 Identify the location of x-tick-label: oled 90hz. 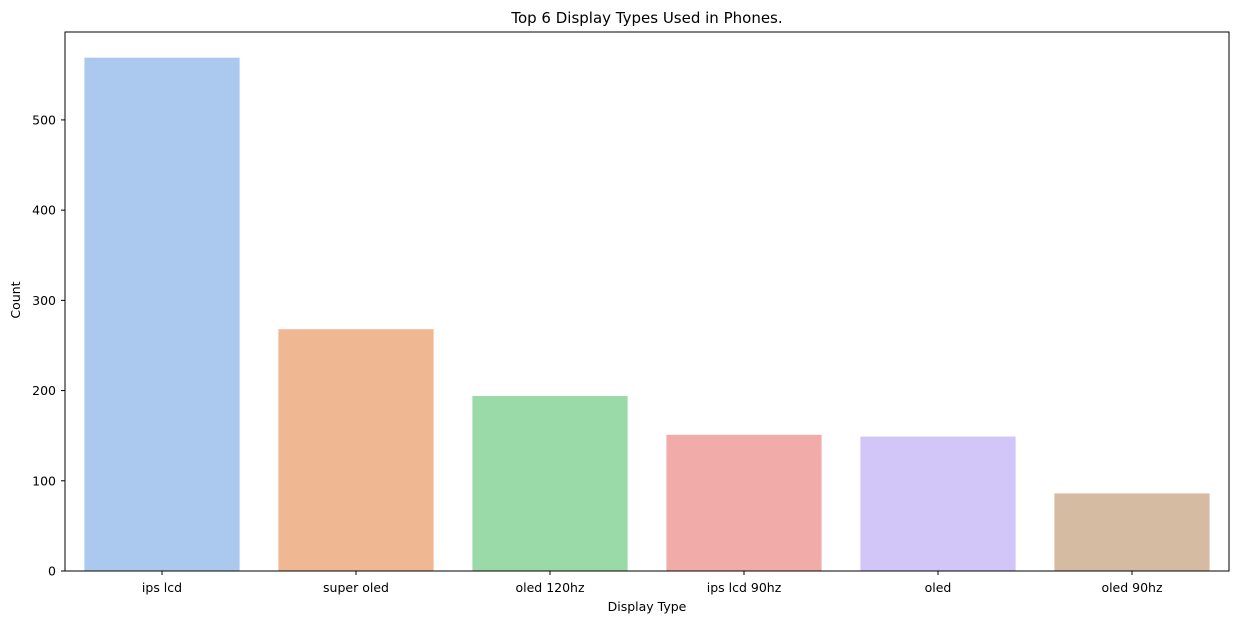
(1132, 587).